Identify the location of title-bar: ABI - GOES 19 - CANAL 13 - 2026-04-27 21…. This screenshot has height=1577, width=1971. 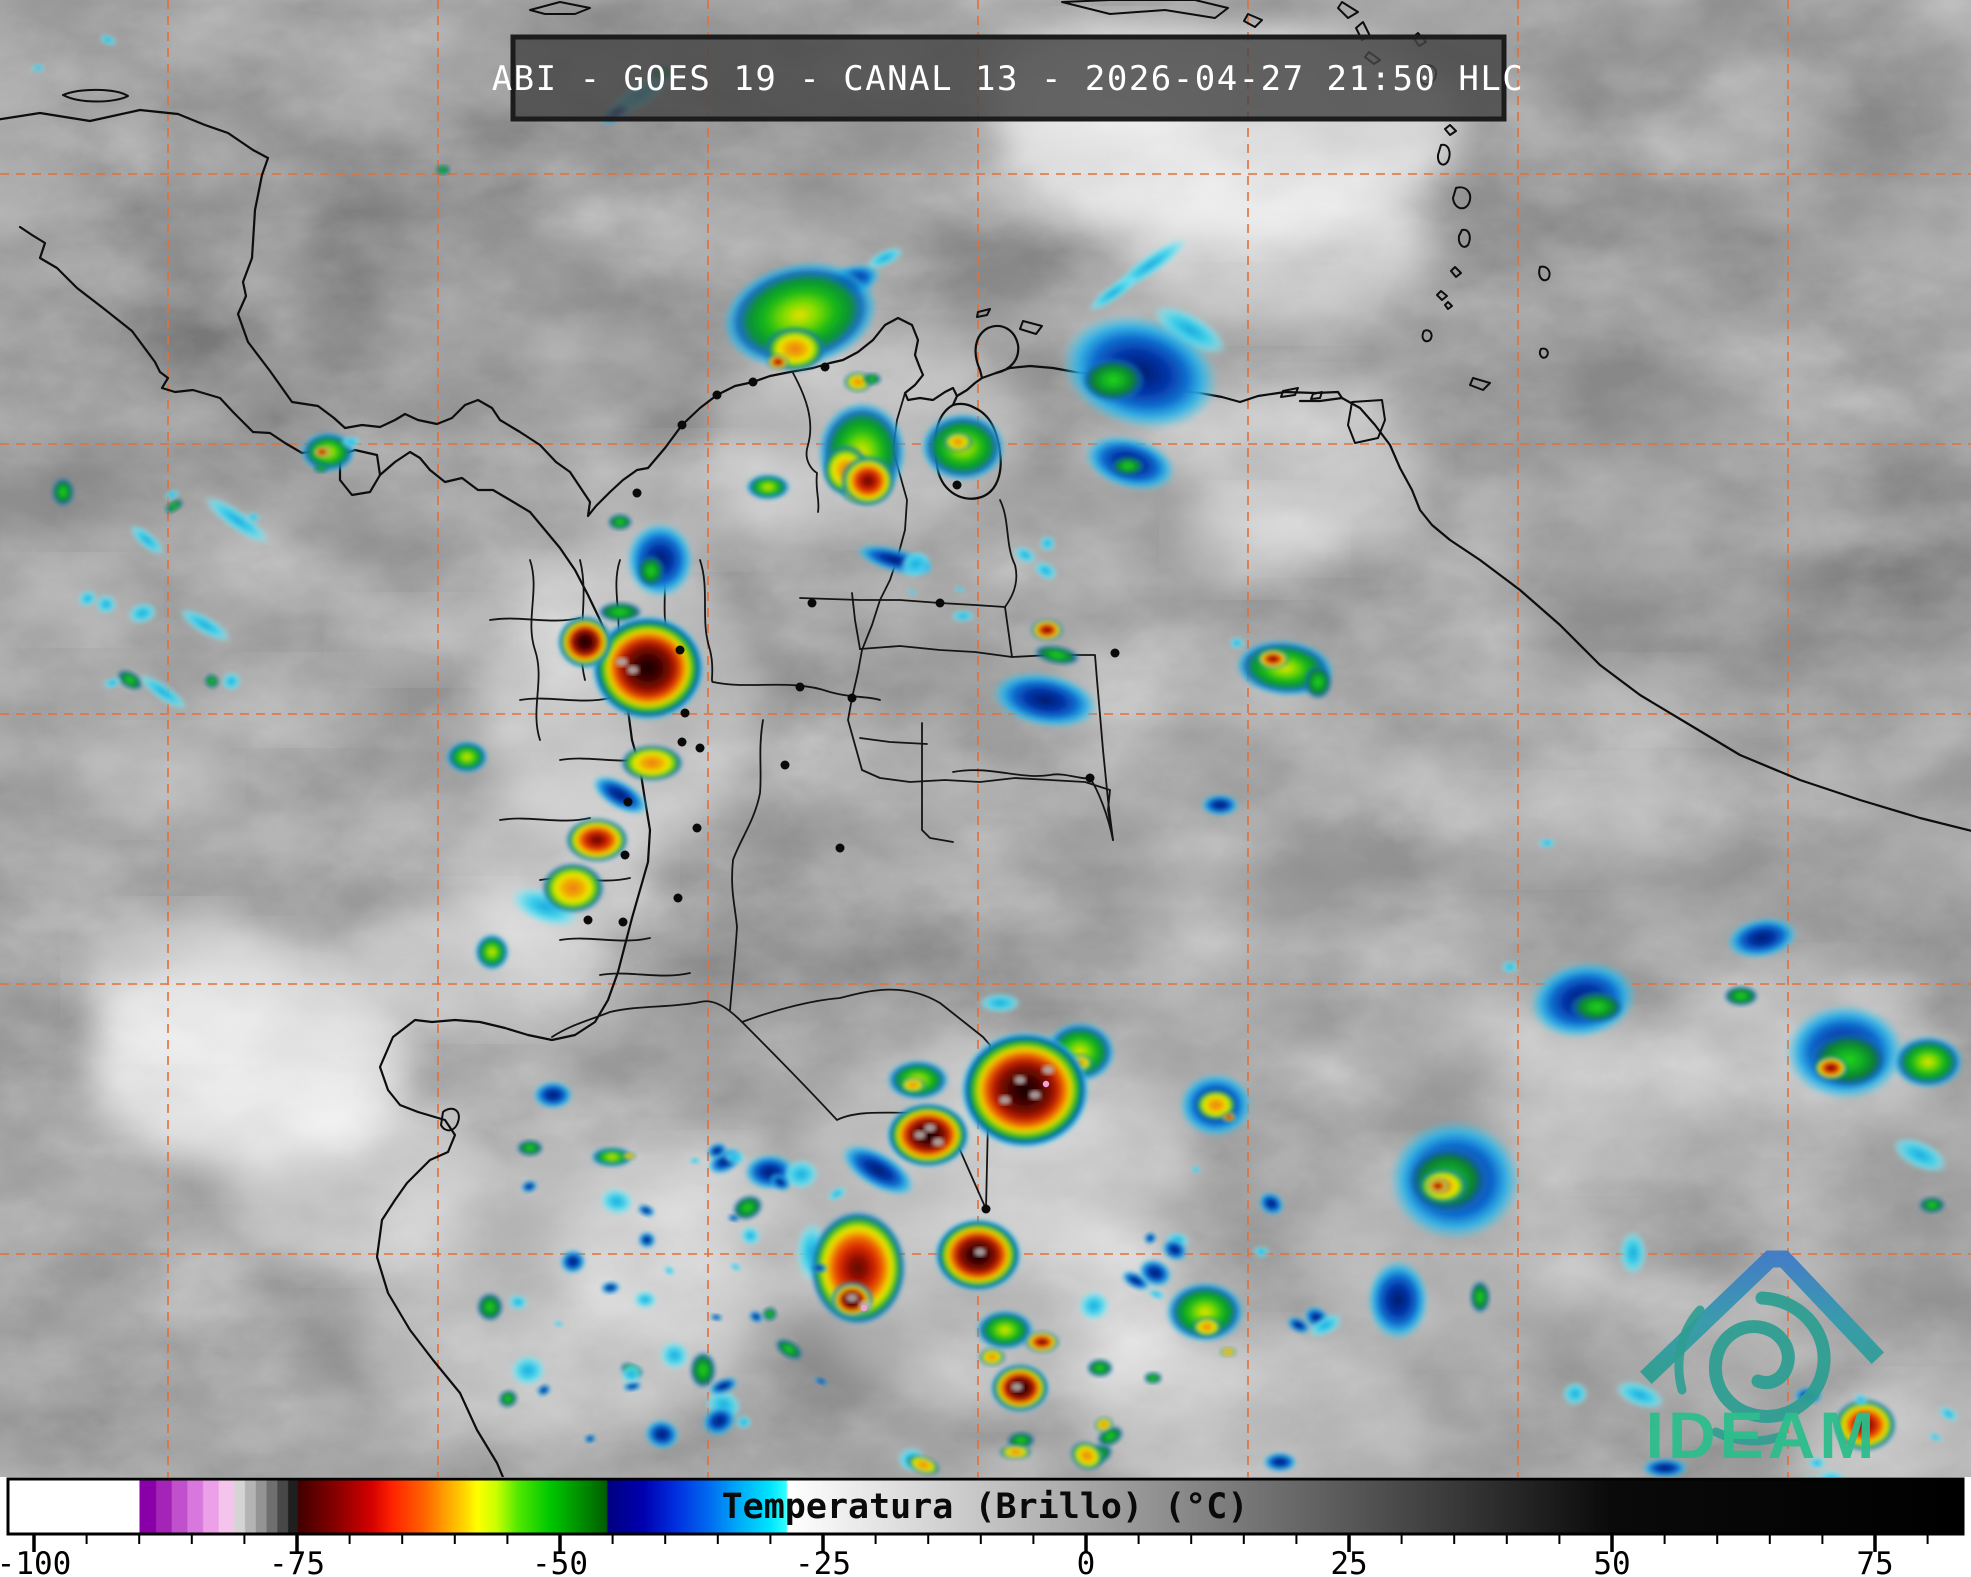
(1007, 78).